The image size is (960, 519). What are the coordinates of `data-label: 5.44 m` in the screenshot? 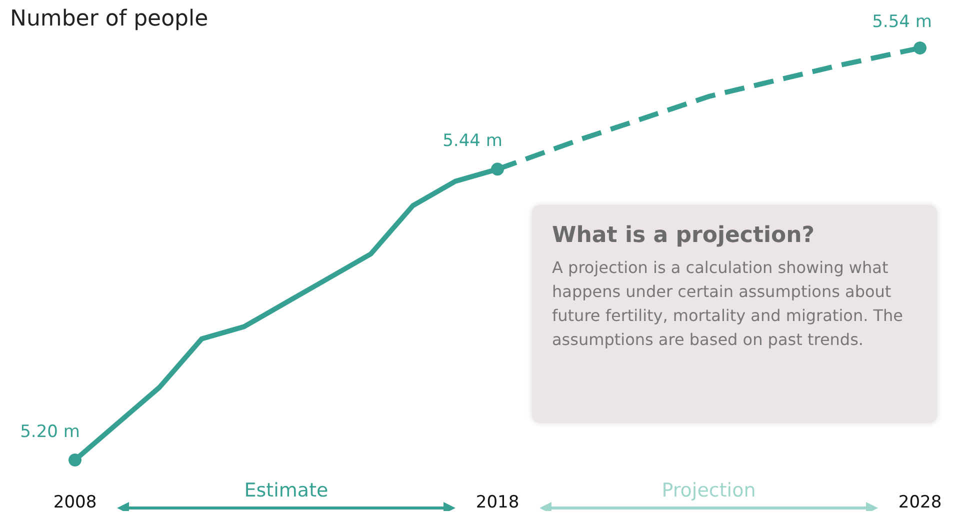 It's located at (472, 141).